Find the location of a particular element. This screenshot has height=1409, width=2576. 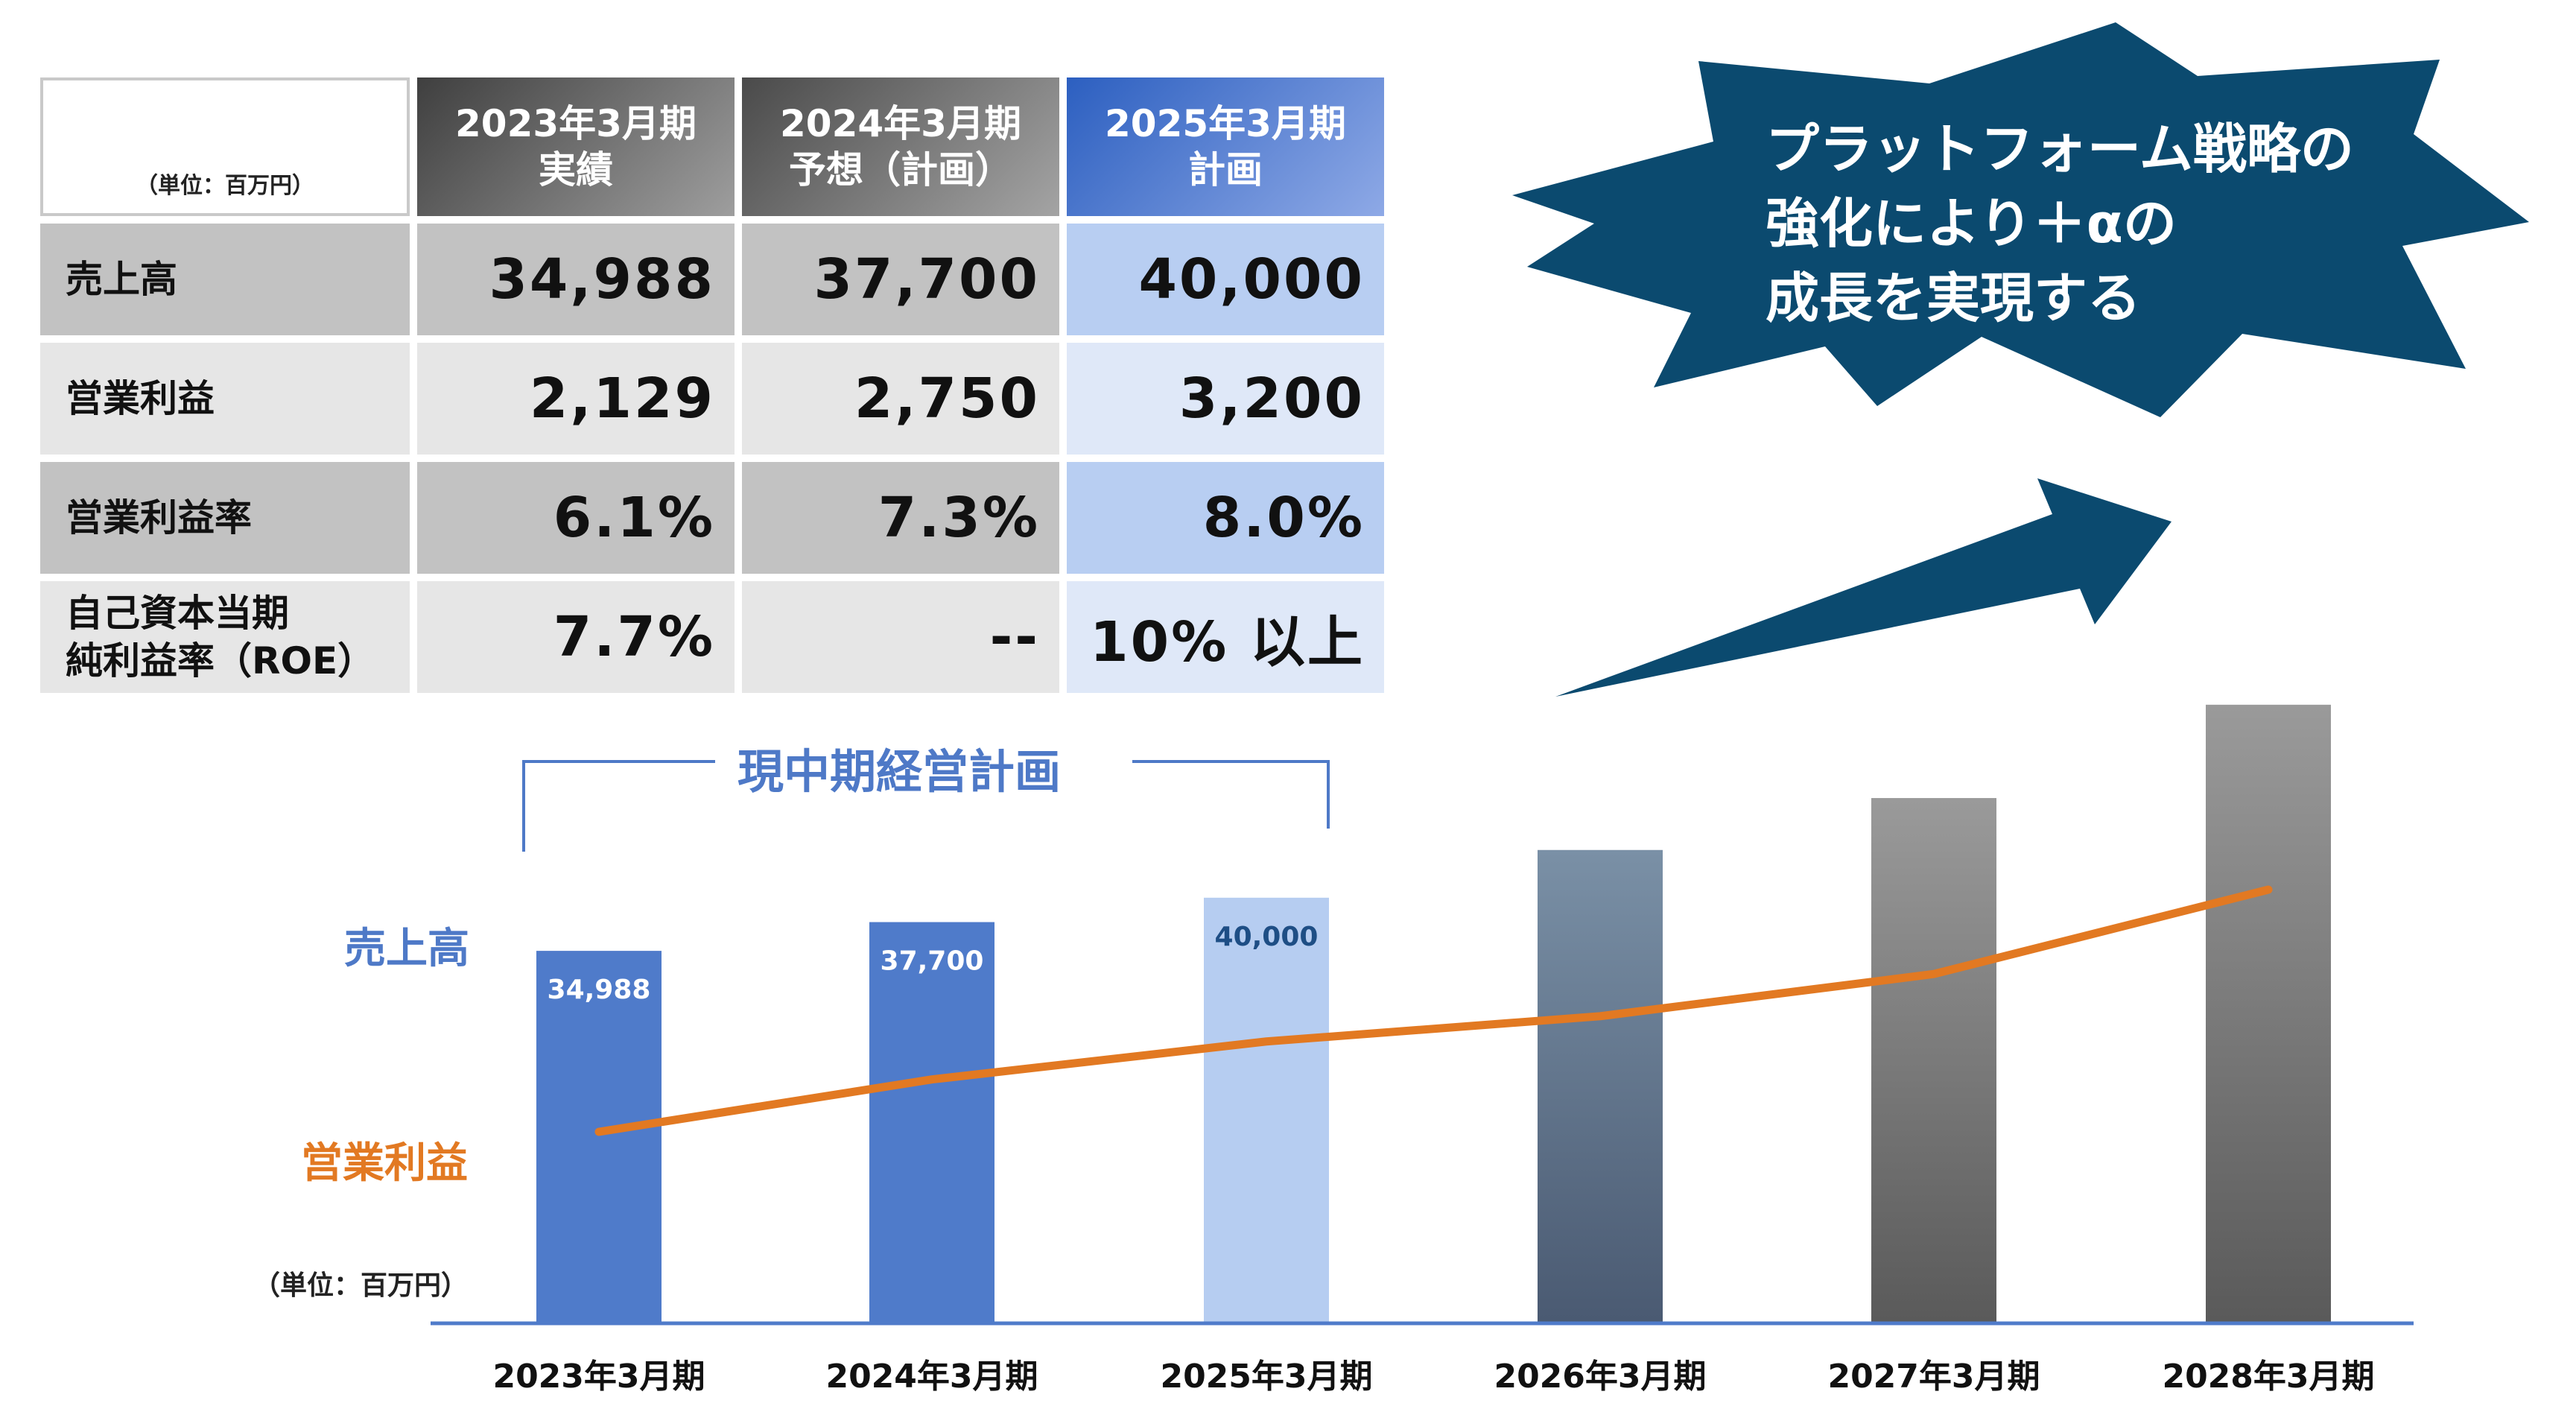

row-label-text: 売上高 is located at coordinates (122, 279).